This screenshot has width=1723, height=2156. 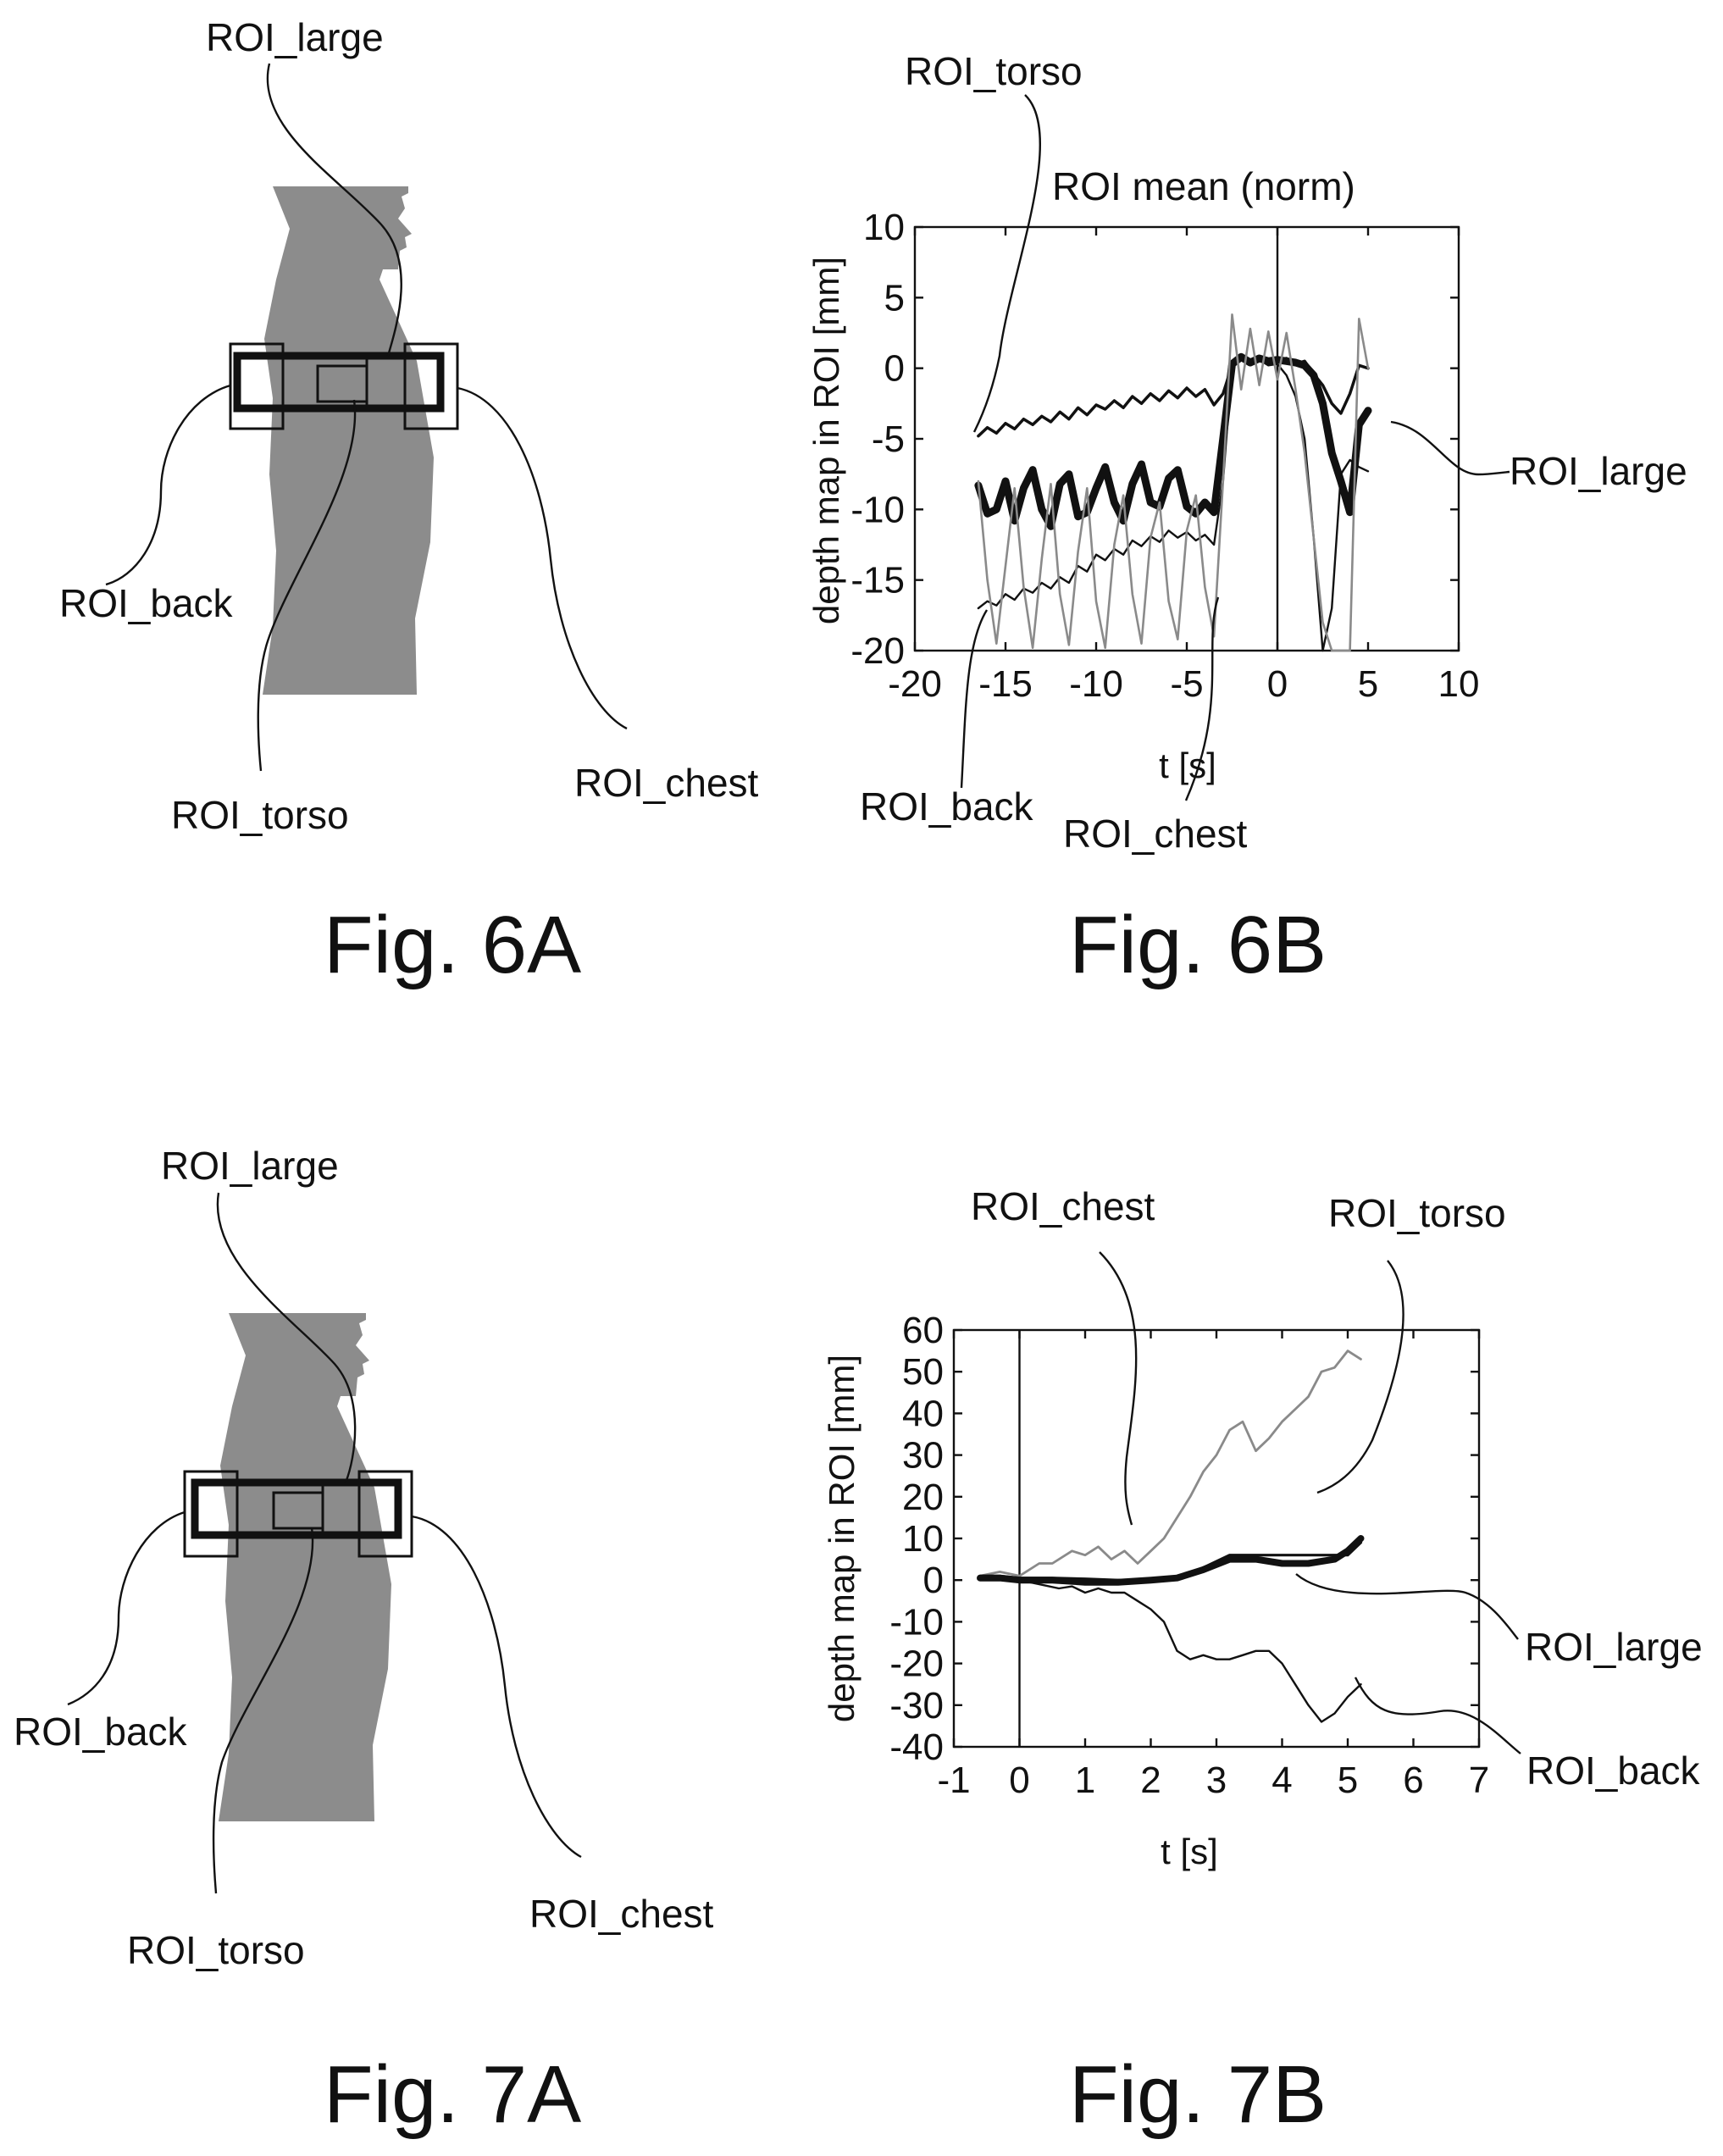 What do you see at coordinates (1203, 186) in the screenshot?
I see `fig6b-title: ROI mean (norm)` at bounding box center [1203, 186].